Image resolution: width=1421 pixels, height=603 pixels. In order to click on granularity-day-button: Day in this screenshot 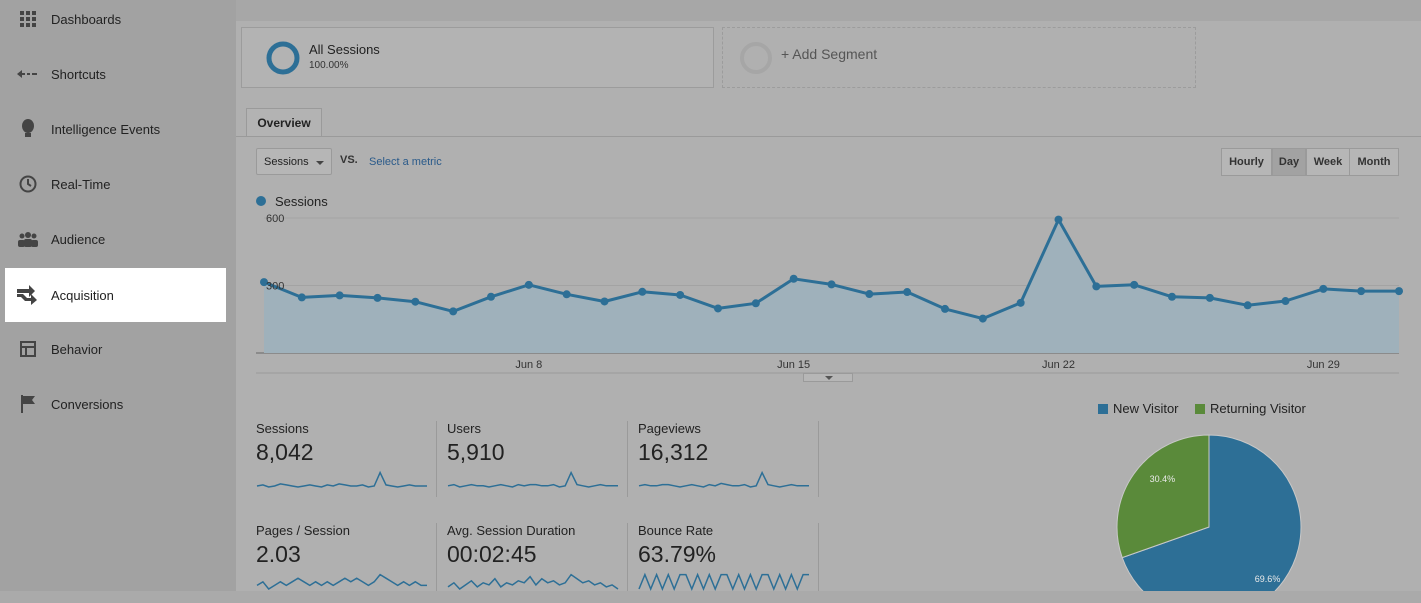, I will do `click(1289, 162)`.